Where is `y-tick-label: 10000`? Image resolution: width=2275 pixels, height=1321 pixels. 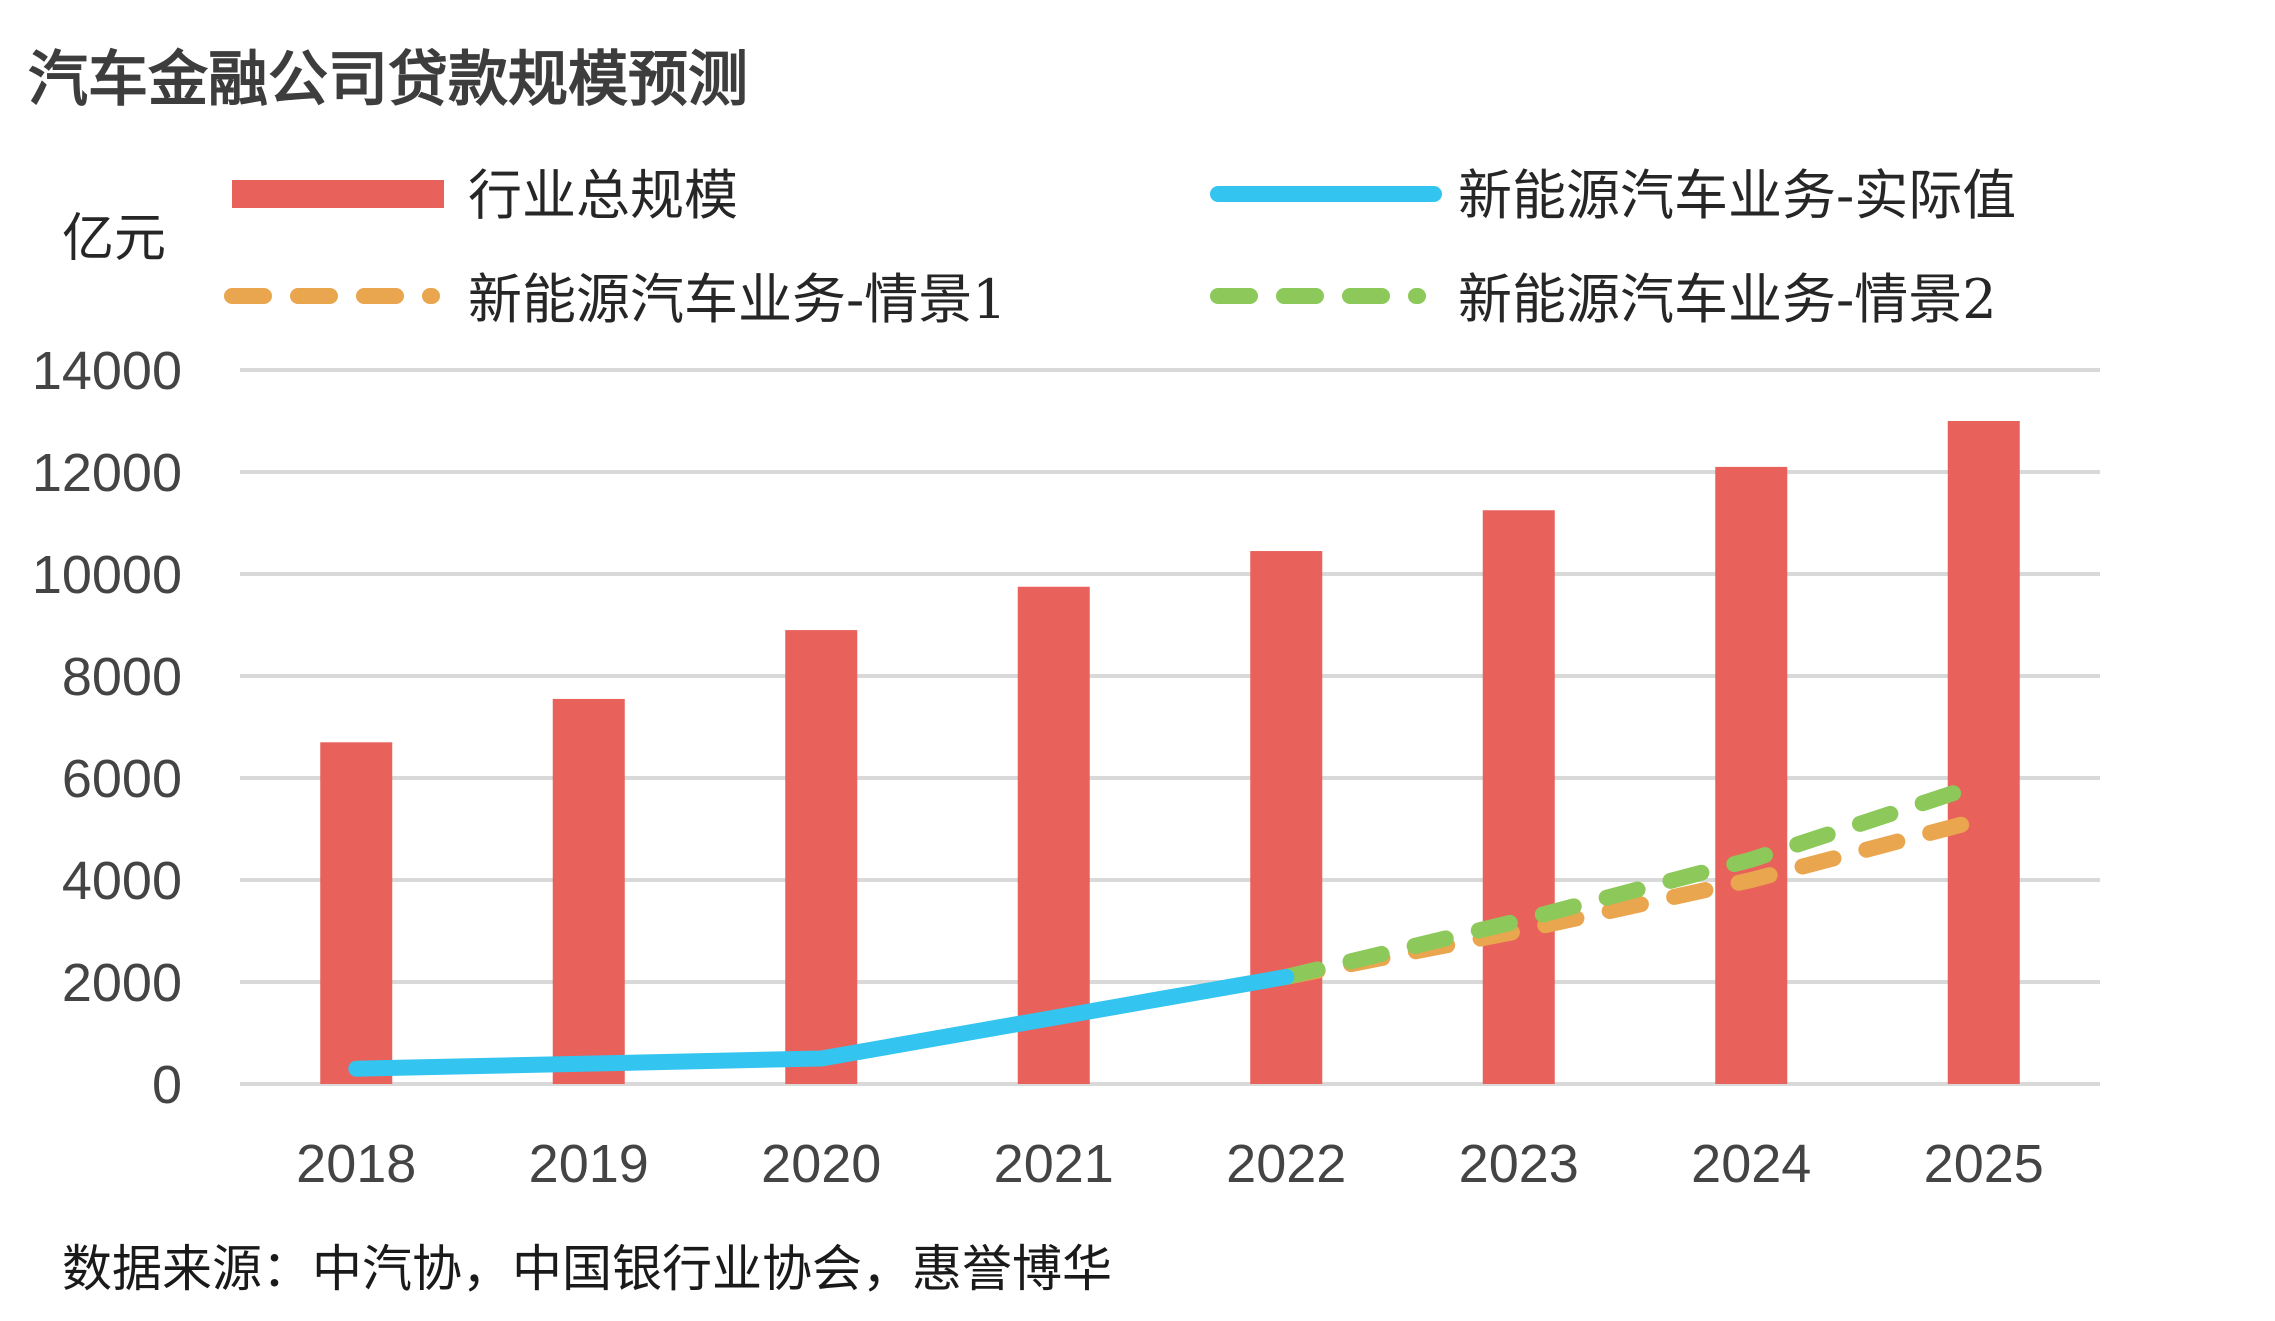
y-tick-label: 10000 is located at coordinates (107, 575).